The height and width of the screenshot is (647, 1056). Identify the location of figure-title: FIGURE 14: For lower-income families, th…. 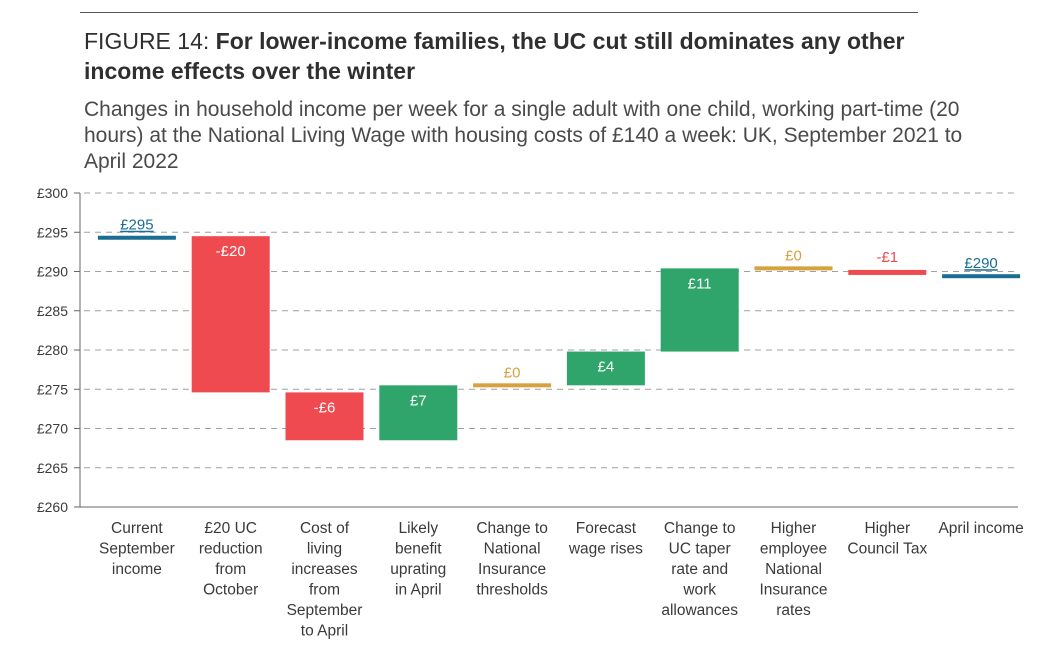
(534, 56).